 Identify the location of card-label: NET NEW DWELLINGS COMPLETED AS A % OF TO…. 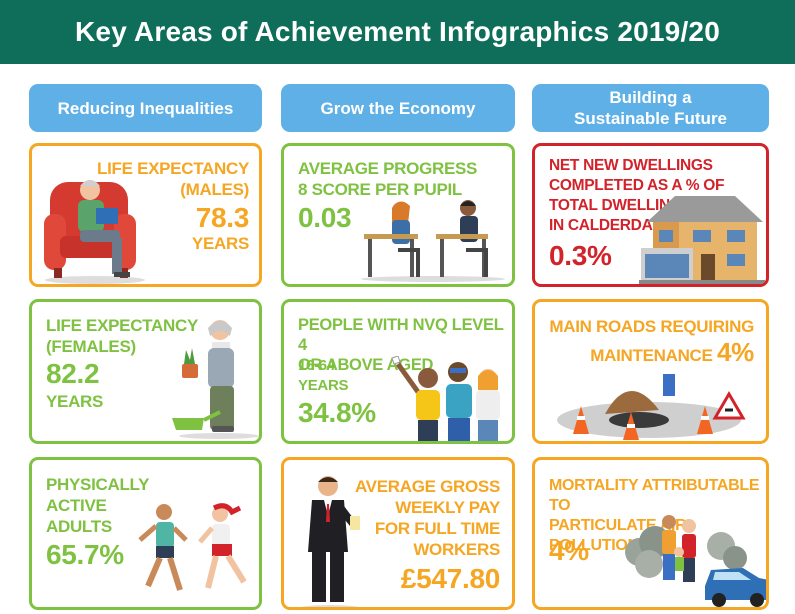
(637, 195).